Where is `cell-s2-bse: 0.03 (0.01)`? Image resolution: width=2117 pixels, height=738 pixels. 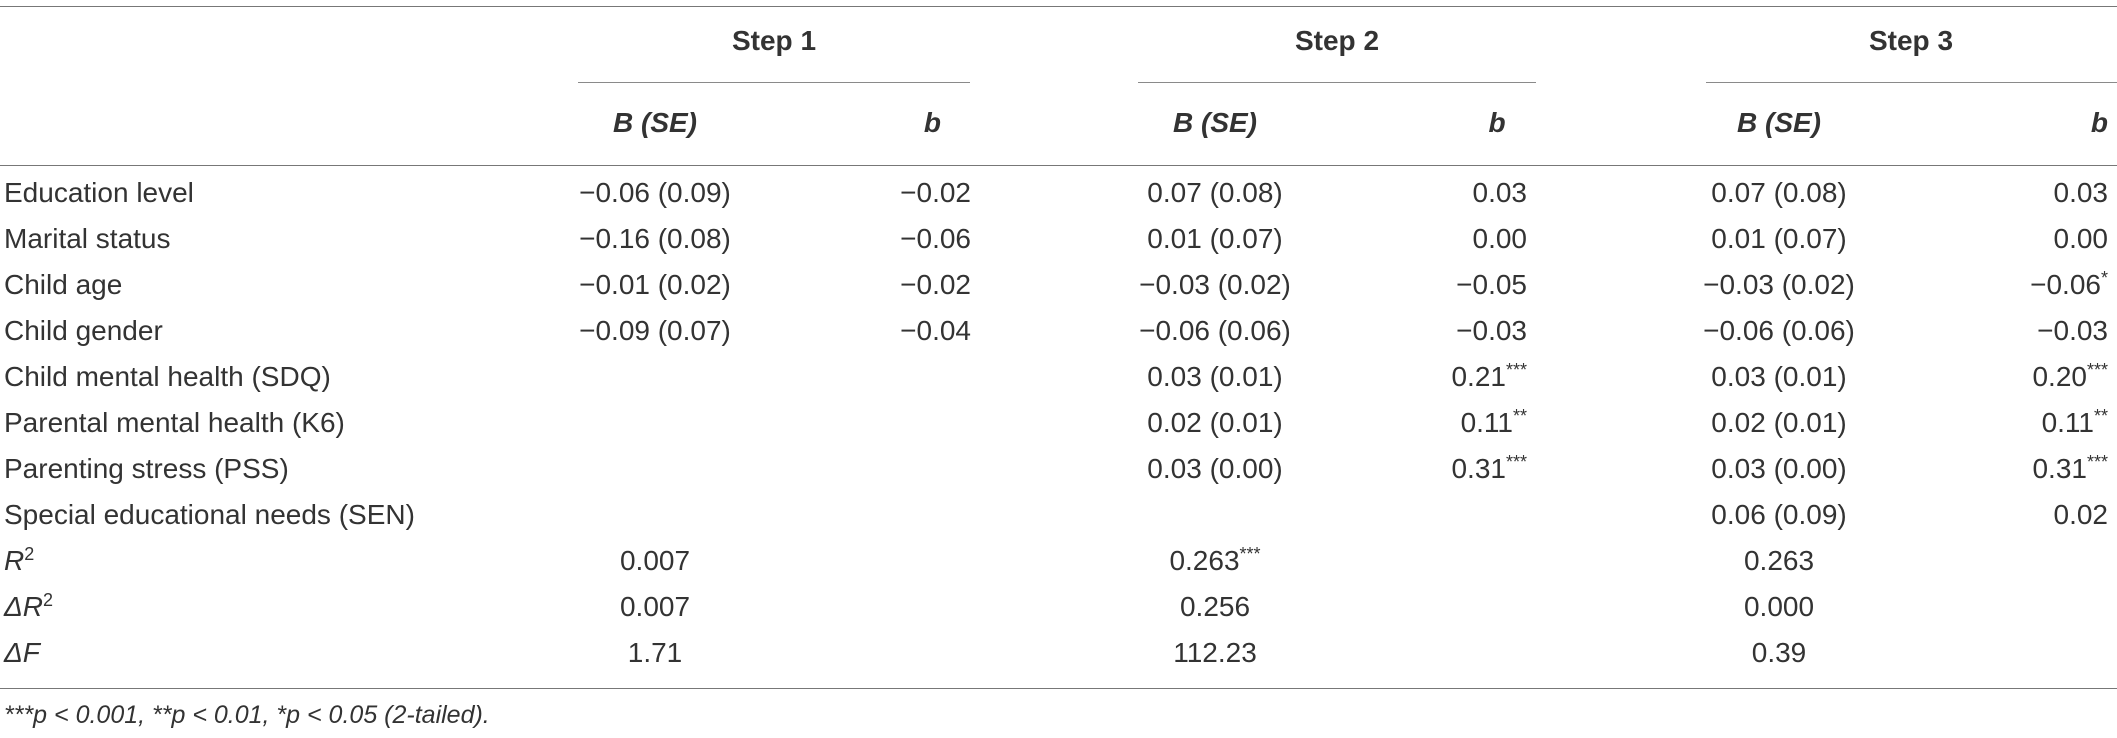 cell-s2-bse: 0.03 (0.01) is located at coordinates (1215, 376).